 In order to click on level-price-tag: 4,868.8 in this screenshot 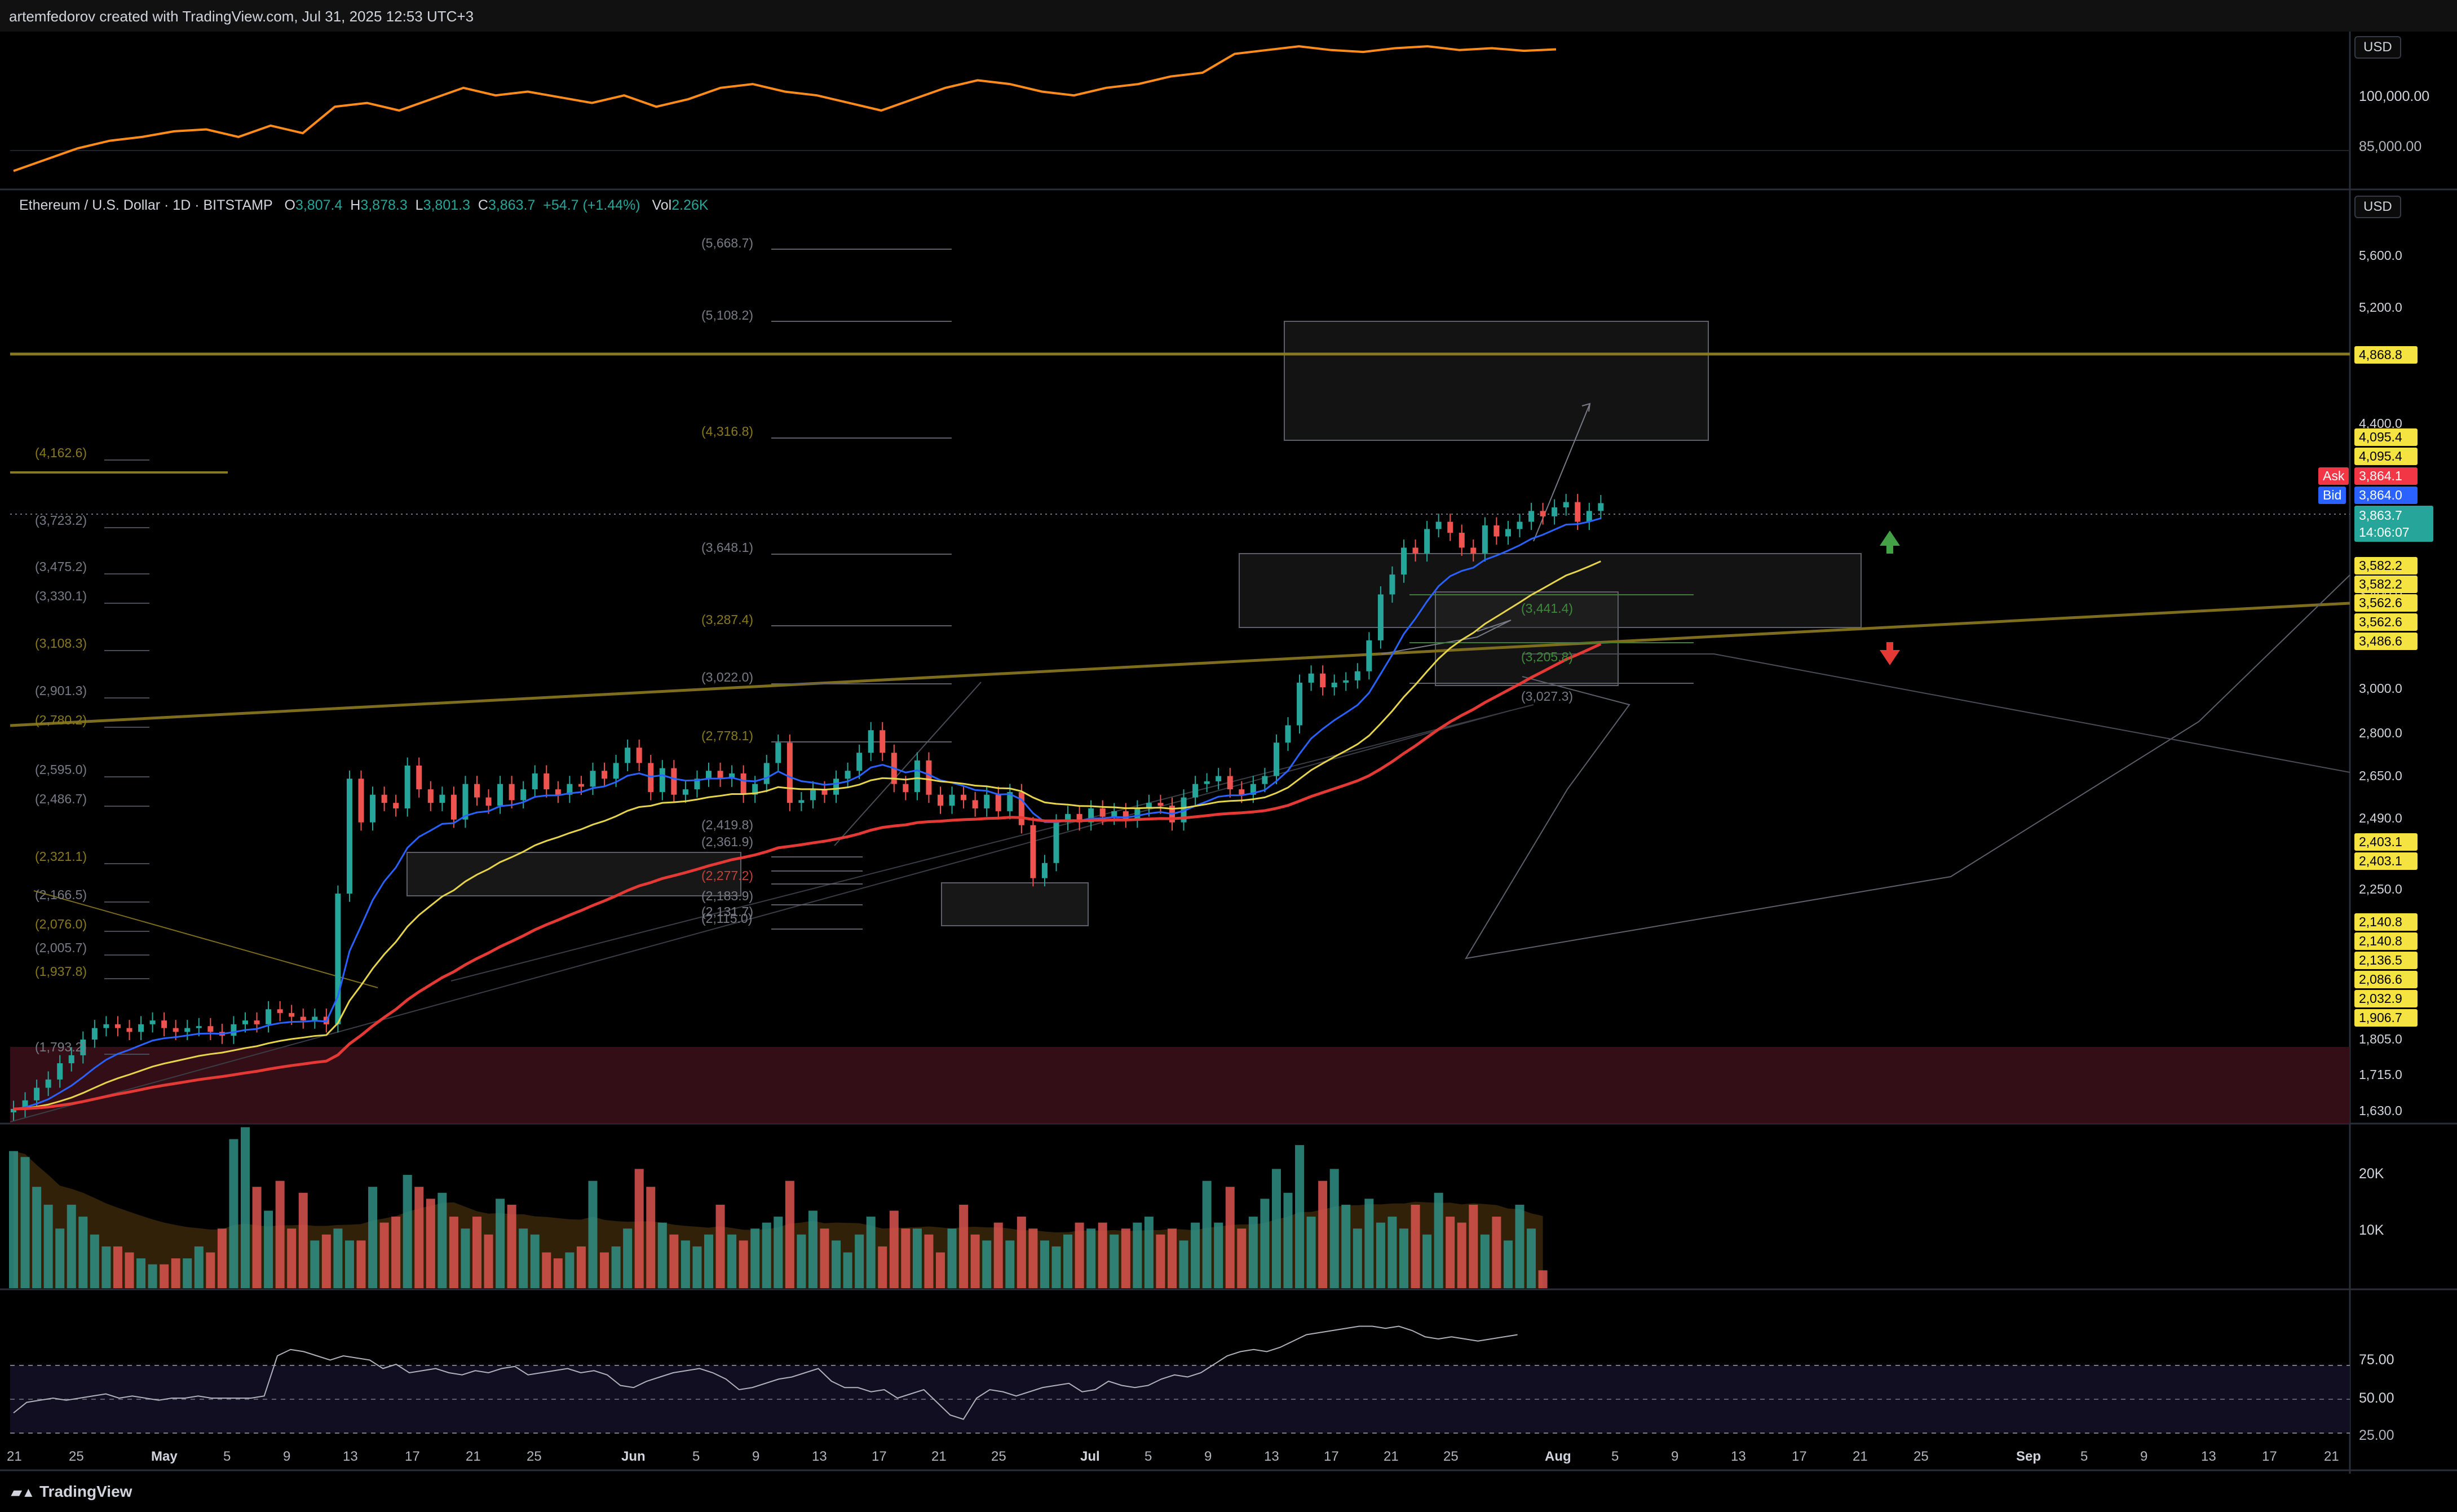, I will do `click(2386, 355)`.